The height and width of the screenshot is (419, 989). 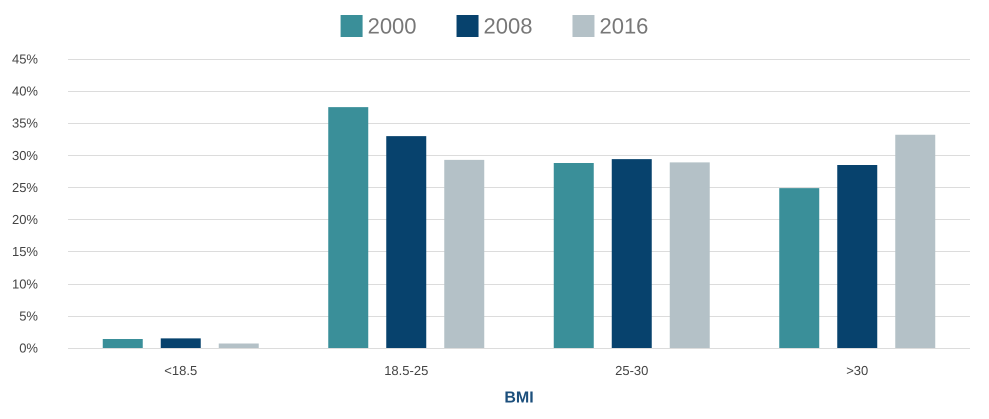 I want to click on legend-label: 2008, so click(x=508, y=26).